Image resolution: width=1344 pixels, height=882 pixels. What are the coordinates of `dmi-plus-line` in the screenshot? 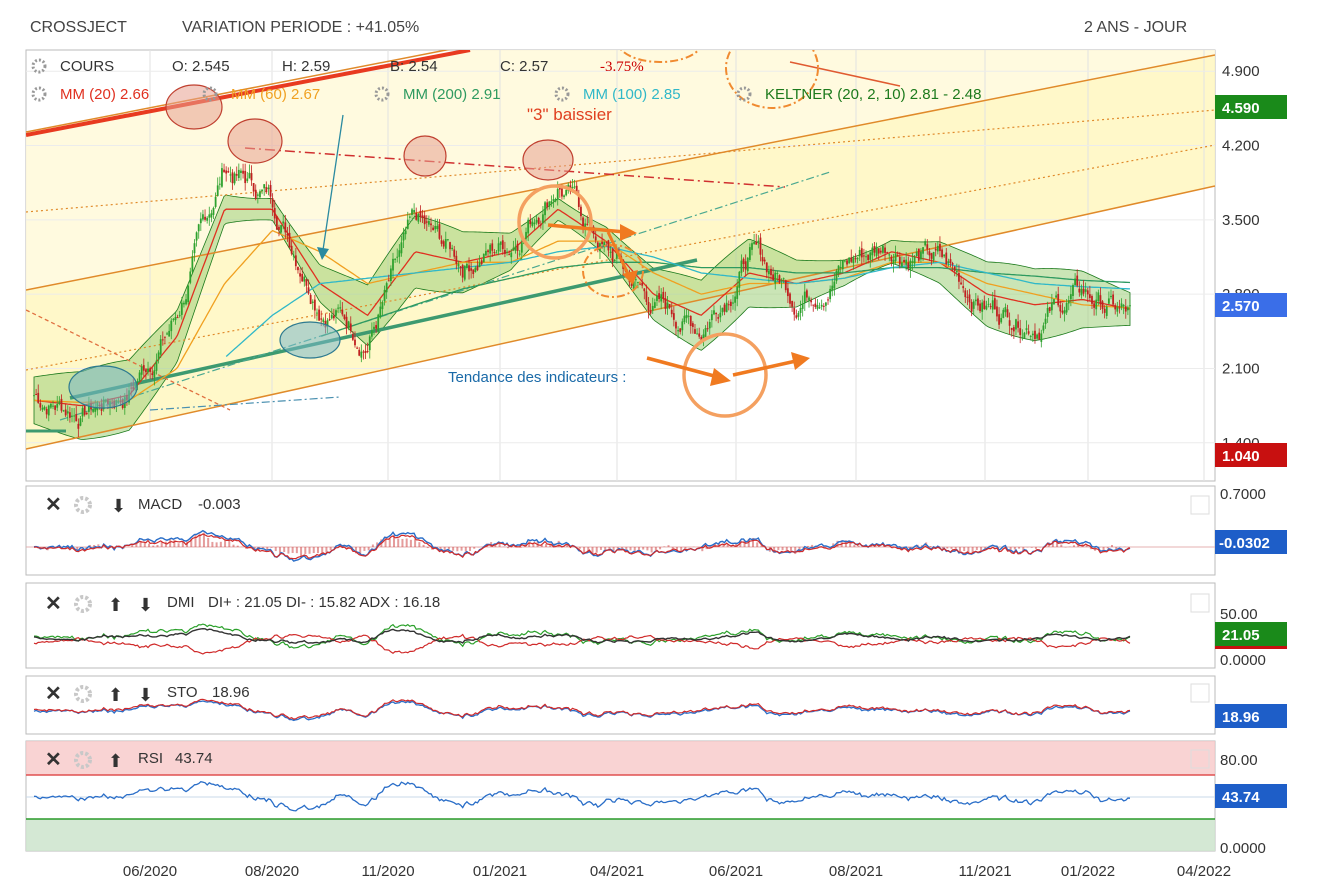 It's located at (582, 636).